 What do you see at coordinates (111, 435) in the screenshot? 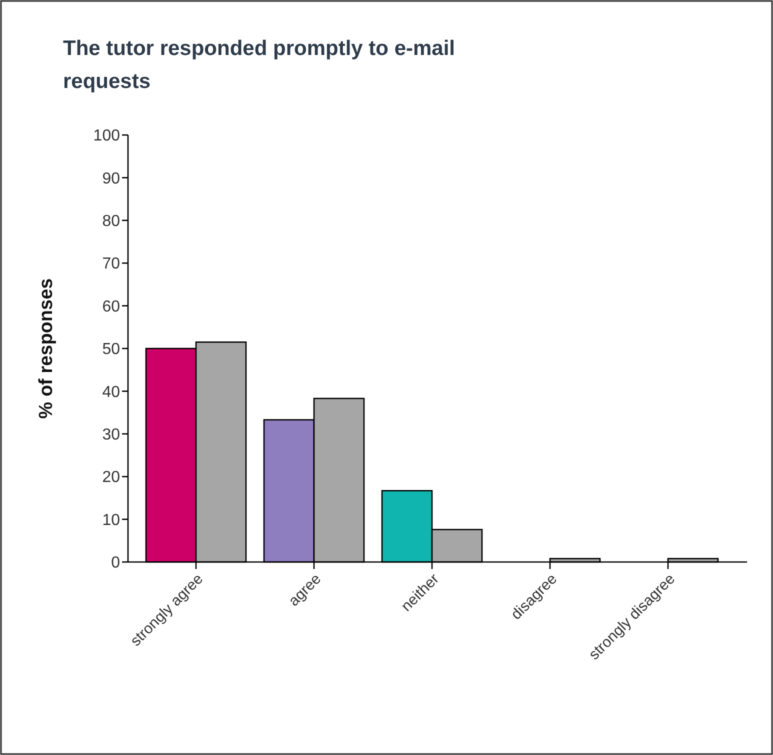
I see `y-tick-label: 30` at bounding box center [111, 435].